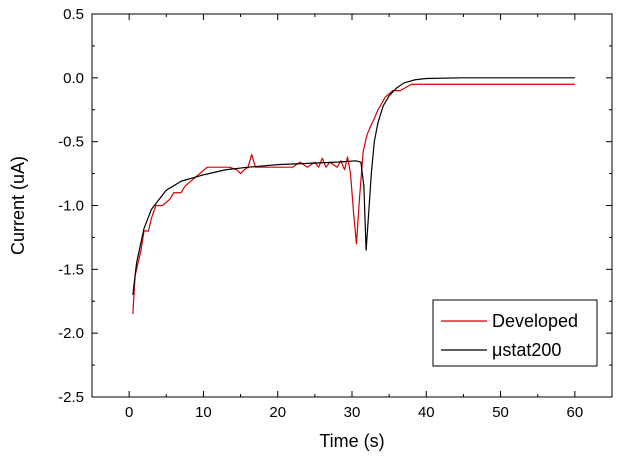  I want to click on legend-label-ustat200: μstat200, so click(526, 350).